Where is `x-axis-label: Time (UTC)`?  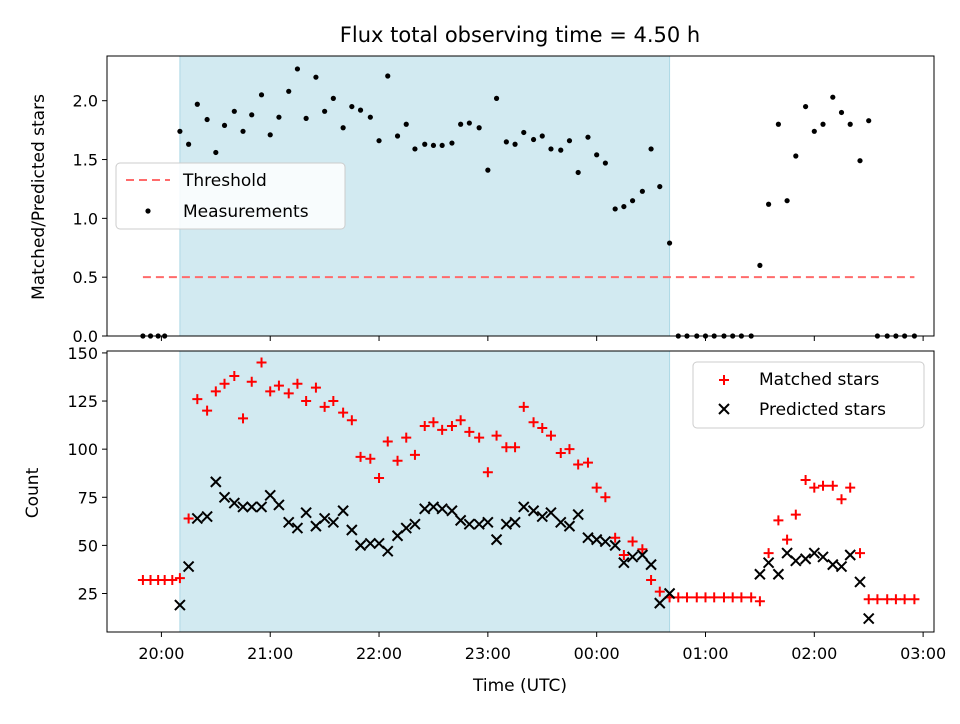 x-axis-label: Time (UTC) is located at coordinates (519, 686).